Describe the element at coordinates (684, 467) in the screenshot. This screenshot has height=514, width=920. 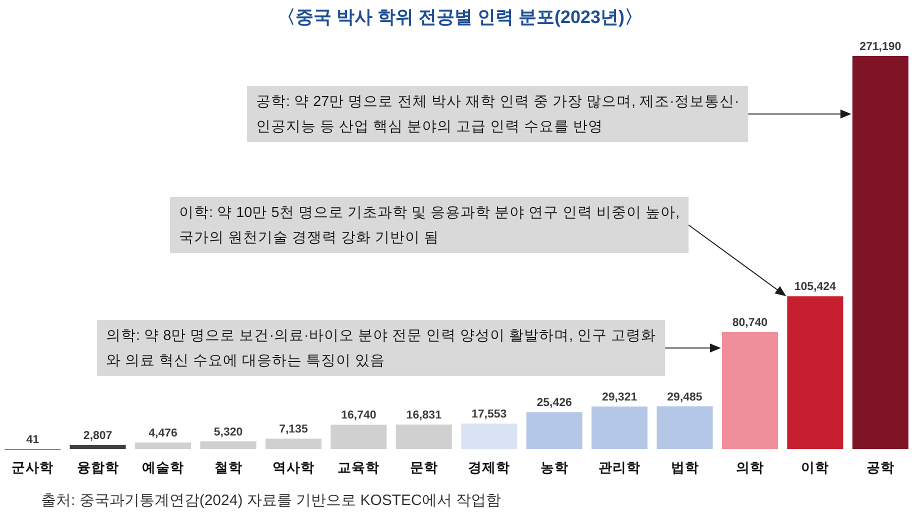
I see `x-tick-label: 법학` at that location.